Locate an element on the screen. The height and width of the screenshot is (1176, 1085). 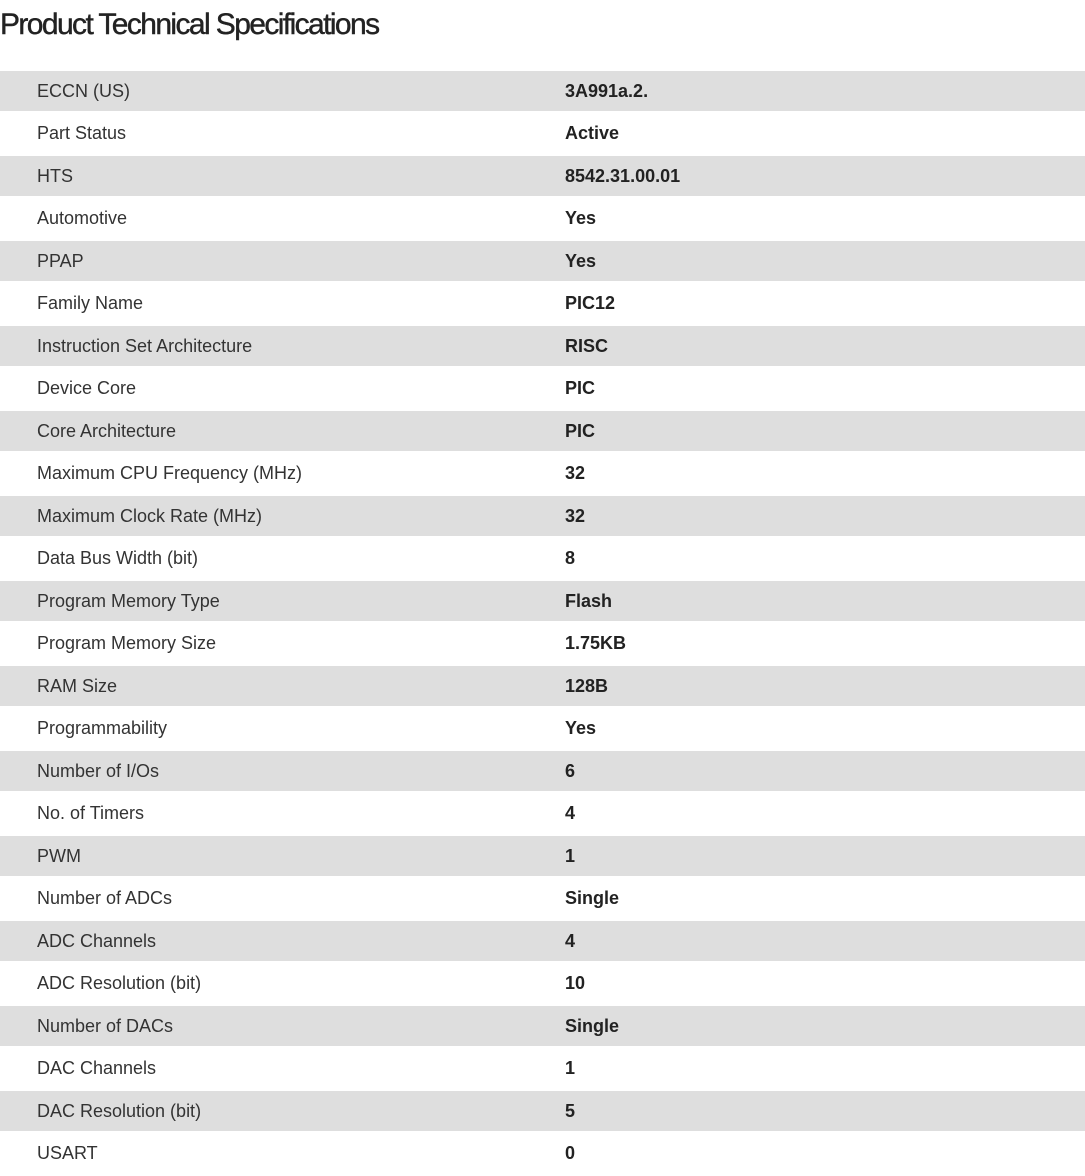
spec-label: PPAP is located at coordinates (60, 260).